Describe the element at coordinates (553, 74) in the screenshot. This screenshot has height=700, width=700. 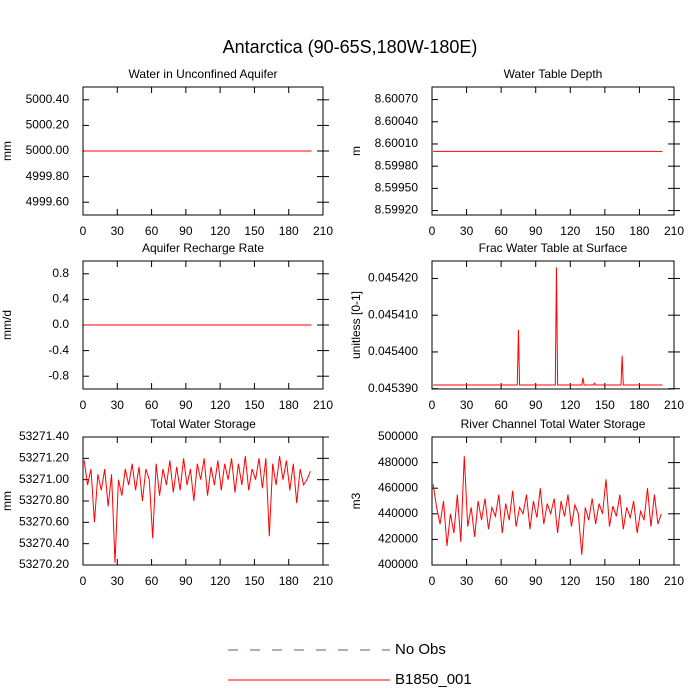
I see `panel-title: Water Table Depth` at that location.